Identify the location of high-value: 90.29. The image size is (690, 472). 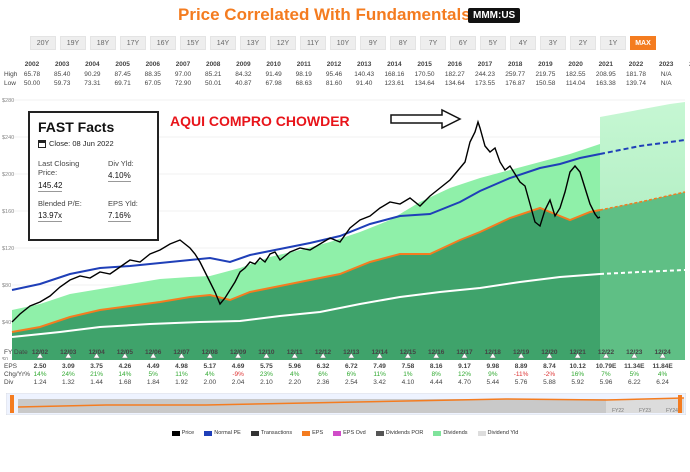
(92, 74).